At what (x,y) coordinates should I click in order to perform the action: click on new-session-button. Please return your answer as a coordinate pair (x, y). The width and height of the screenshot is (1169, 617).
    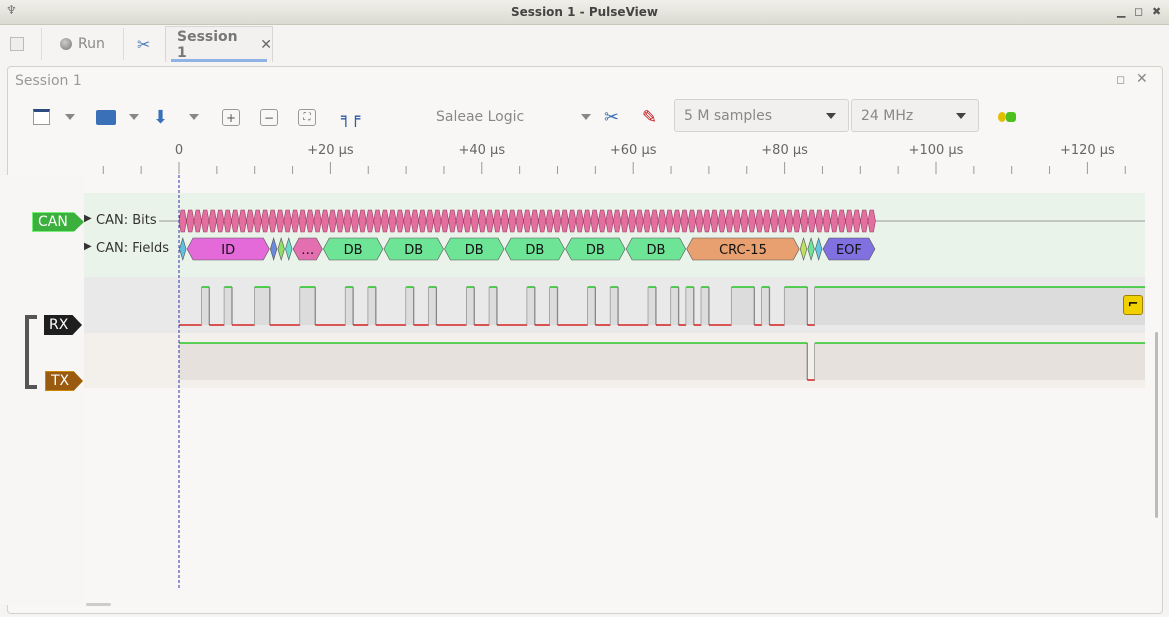
    Looking at the image, I should click on (41, 117).